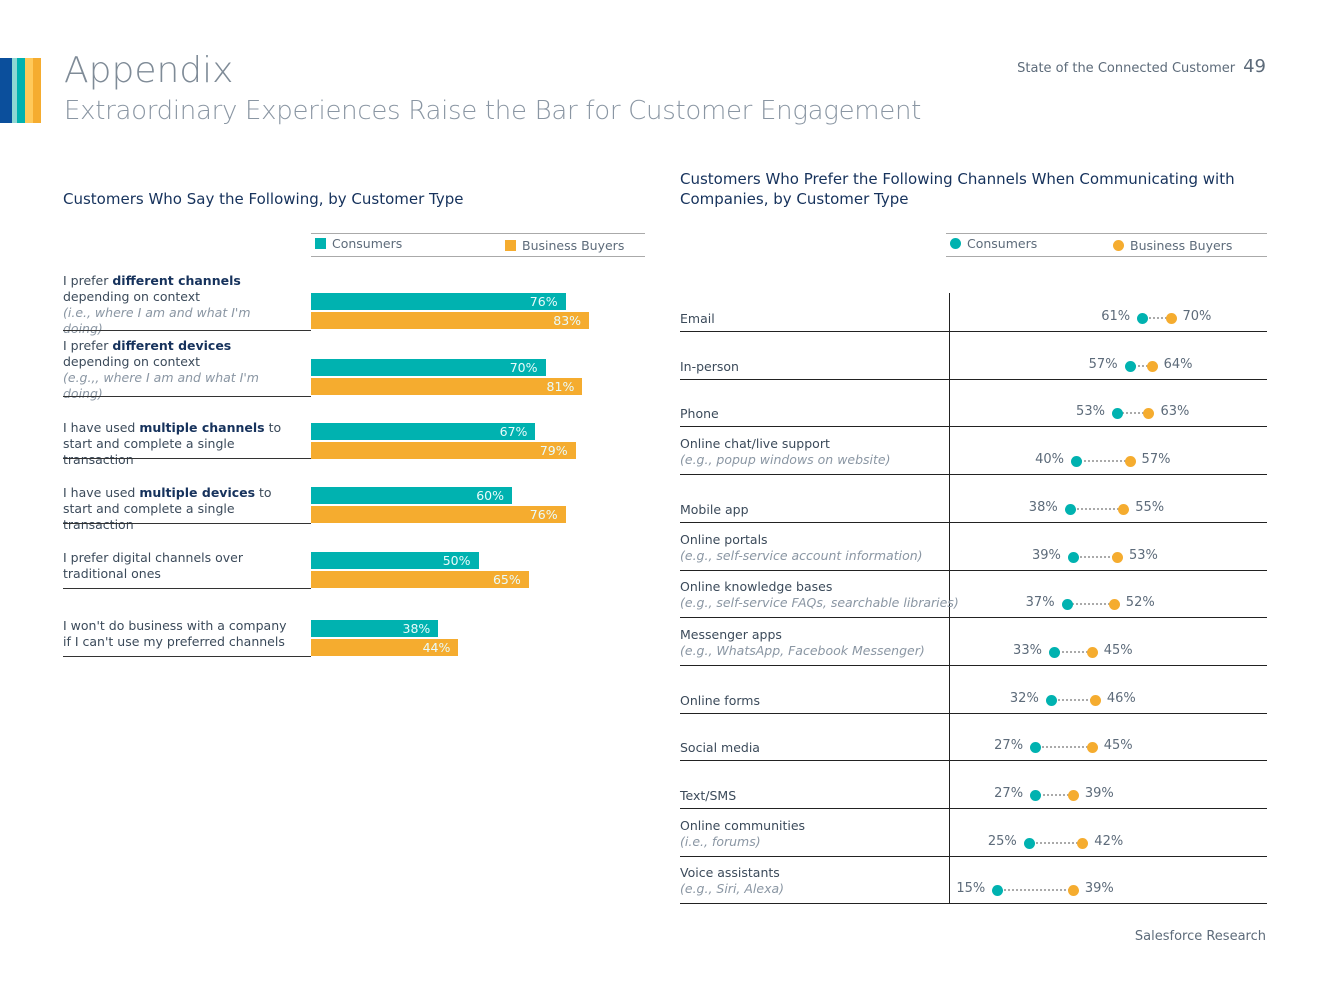 This screenshot has height=1000, width=1333. Describe the element at coordinates (708, 795) in the screenshot. I see `channel-label: Text/SMS` at that location.